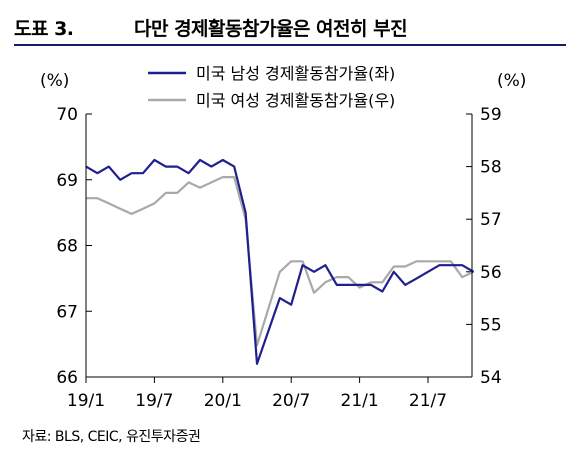 The height and width of the screenshot is (456, 580). I want to click on x-axis-ticks: 19/1 19/7 20/1 20/7 21/1 21/7, so click(257, 394).